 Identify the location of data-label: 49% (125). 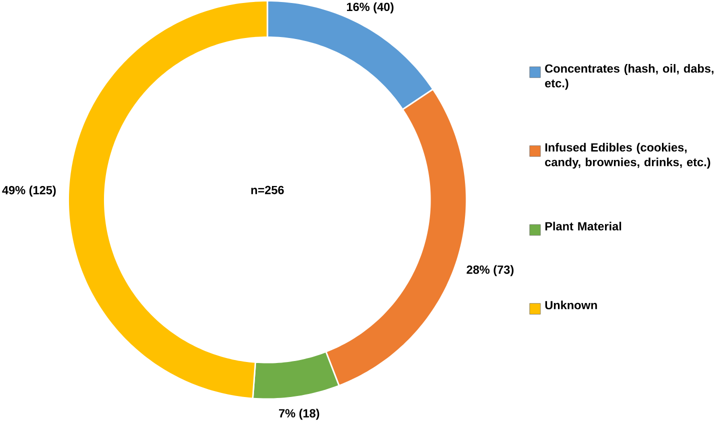
(29, 191).